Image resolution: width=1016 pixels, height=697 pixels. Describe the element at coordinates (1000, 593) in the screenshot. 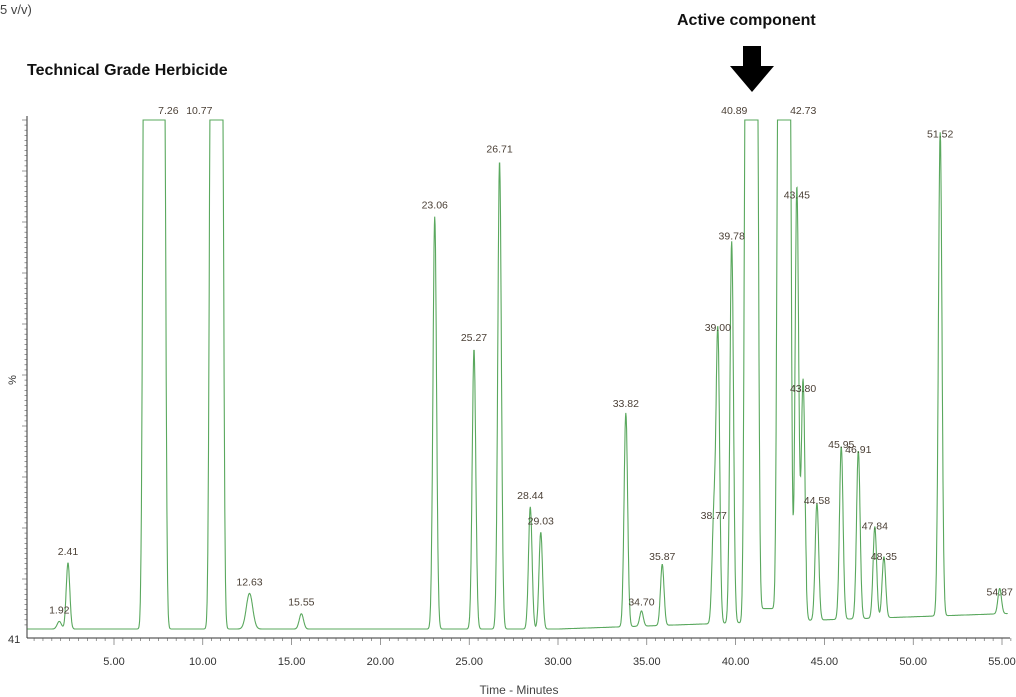

I see `peak-label-54-87: 54.87` at that location.